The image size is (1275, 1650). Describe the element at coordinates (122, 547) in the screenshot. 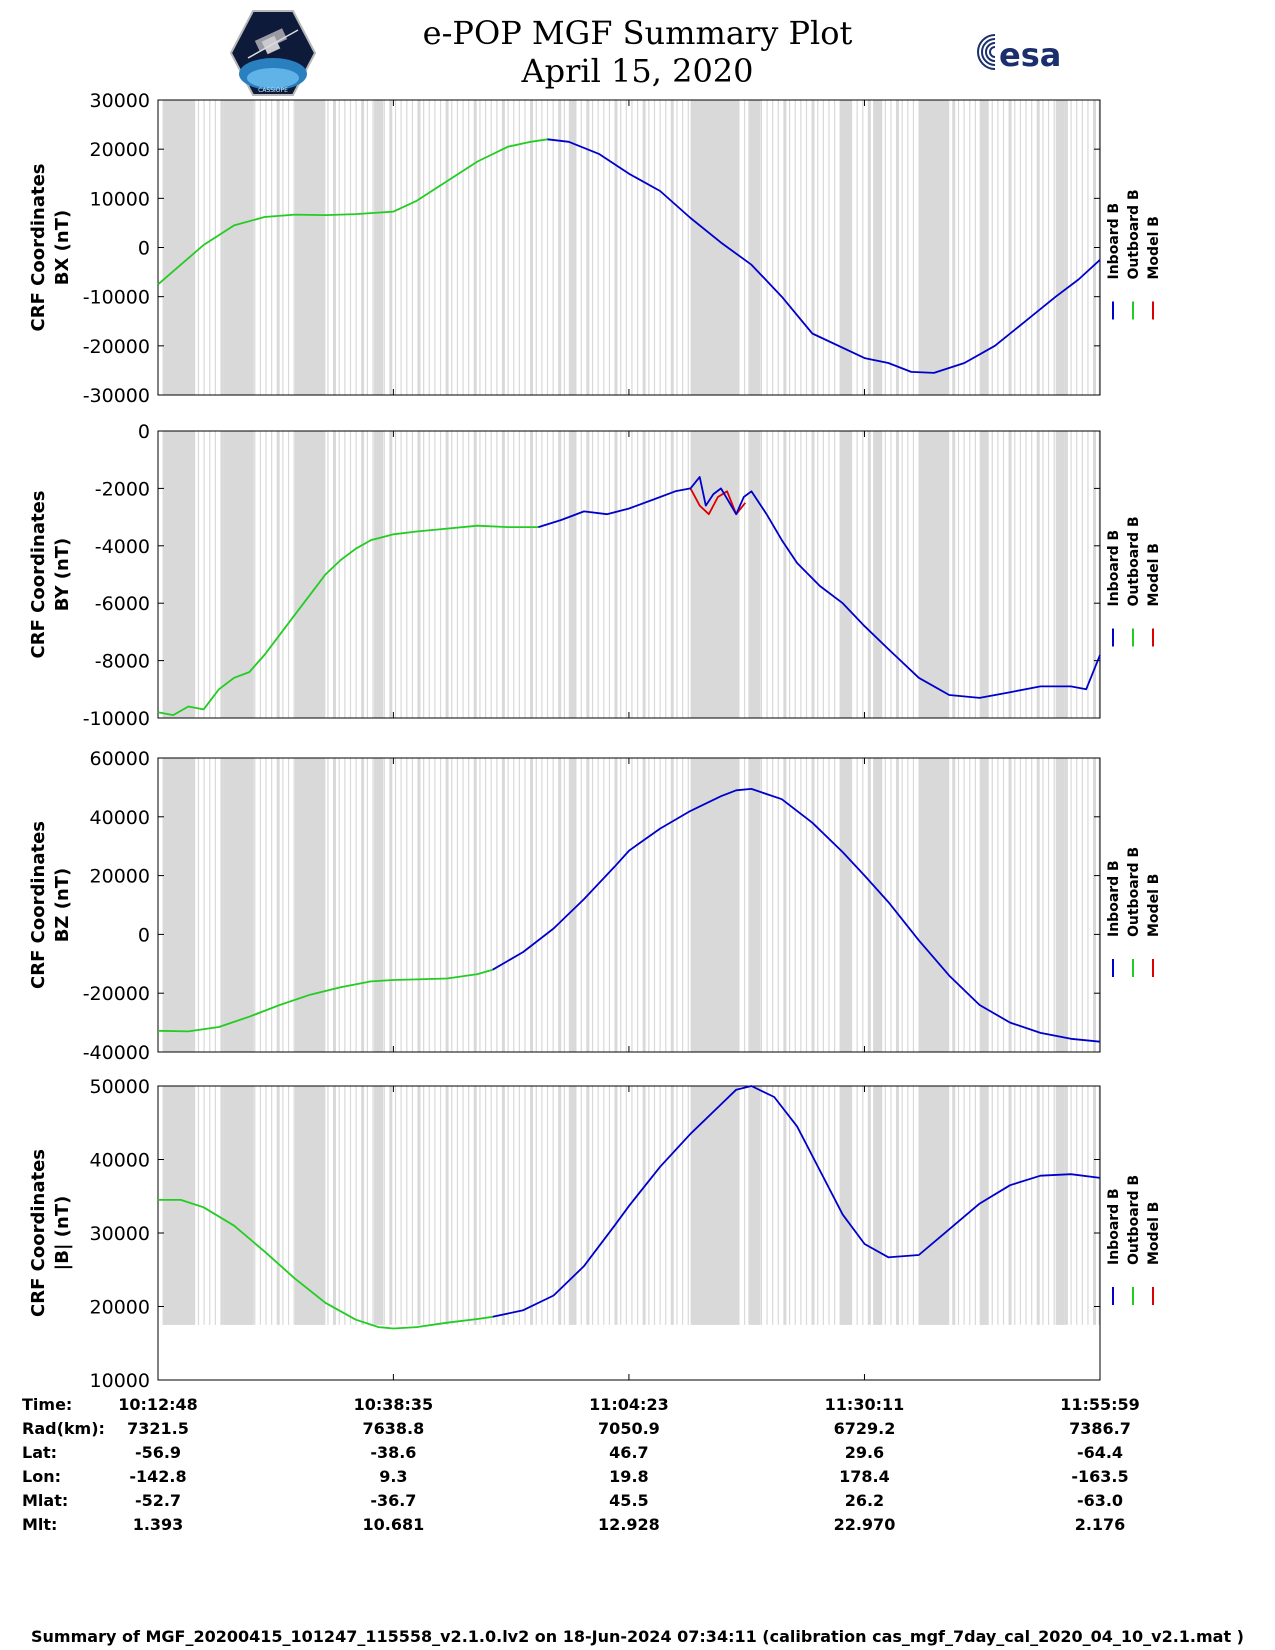

I see `y-tick-label: -4000` at that location.